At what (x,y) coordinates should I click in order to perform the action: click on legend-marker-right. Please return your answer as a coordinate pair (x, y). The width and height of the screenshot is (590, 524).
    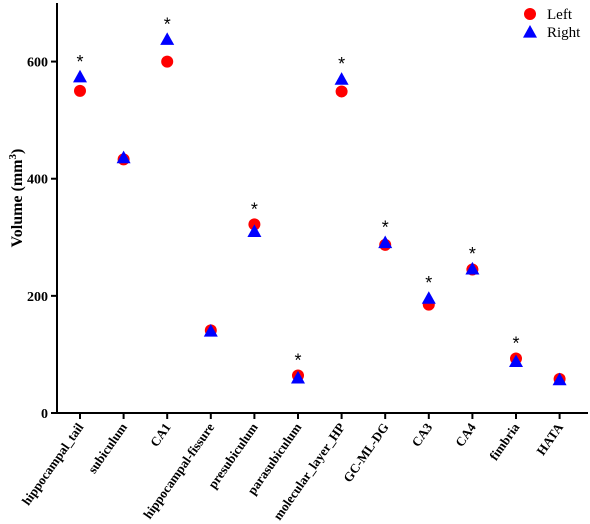
    Looking at the image, I should click on (530, 31).